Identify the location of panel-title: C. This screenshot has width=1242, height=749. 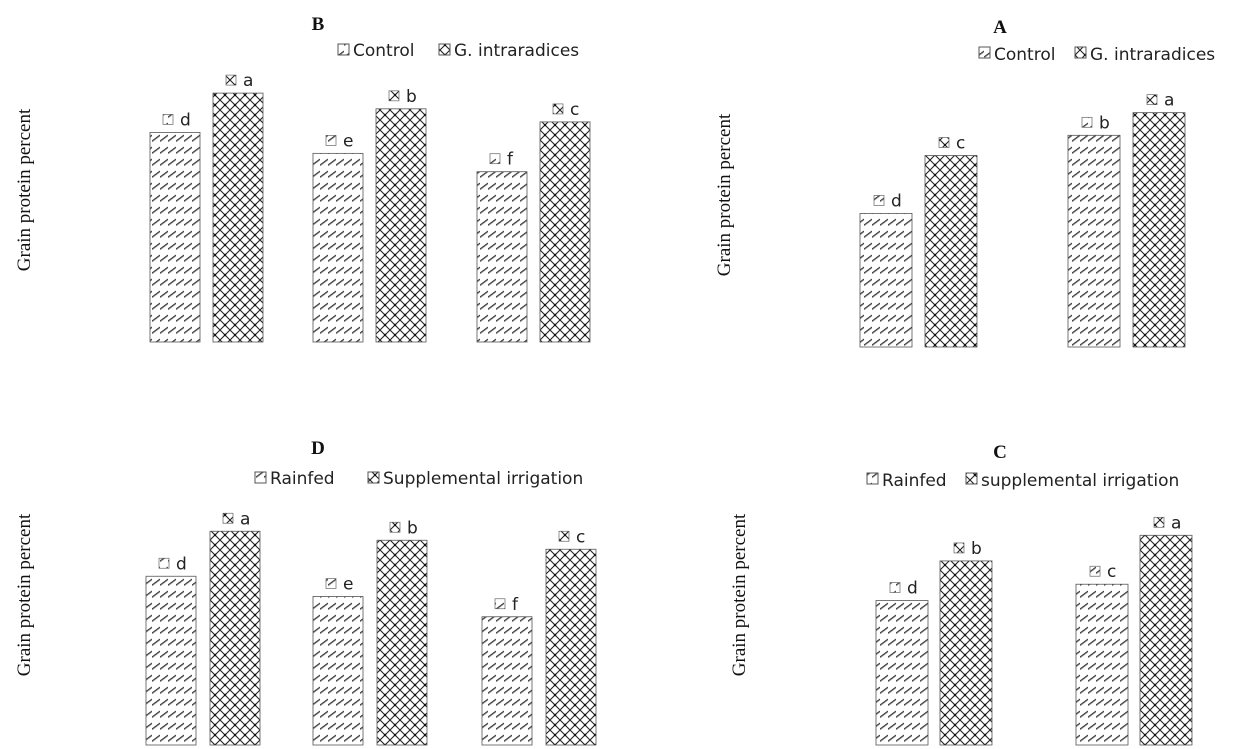
(1000, 452).